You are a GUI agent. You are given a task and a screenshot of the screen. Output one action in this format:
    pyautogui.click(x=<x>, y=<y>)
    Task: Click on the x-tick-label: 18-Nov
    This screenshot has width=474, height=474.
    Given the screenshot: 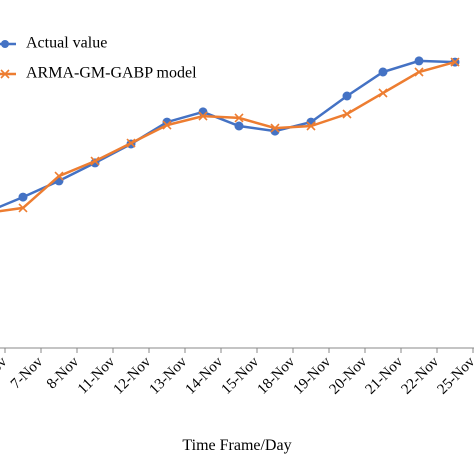 What is the action you would take?
    pyautogui.click(x=277, y=376)
    